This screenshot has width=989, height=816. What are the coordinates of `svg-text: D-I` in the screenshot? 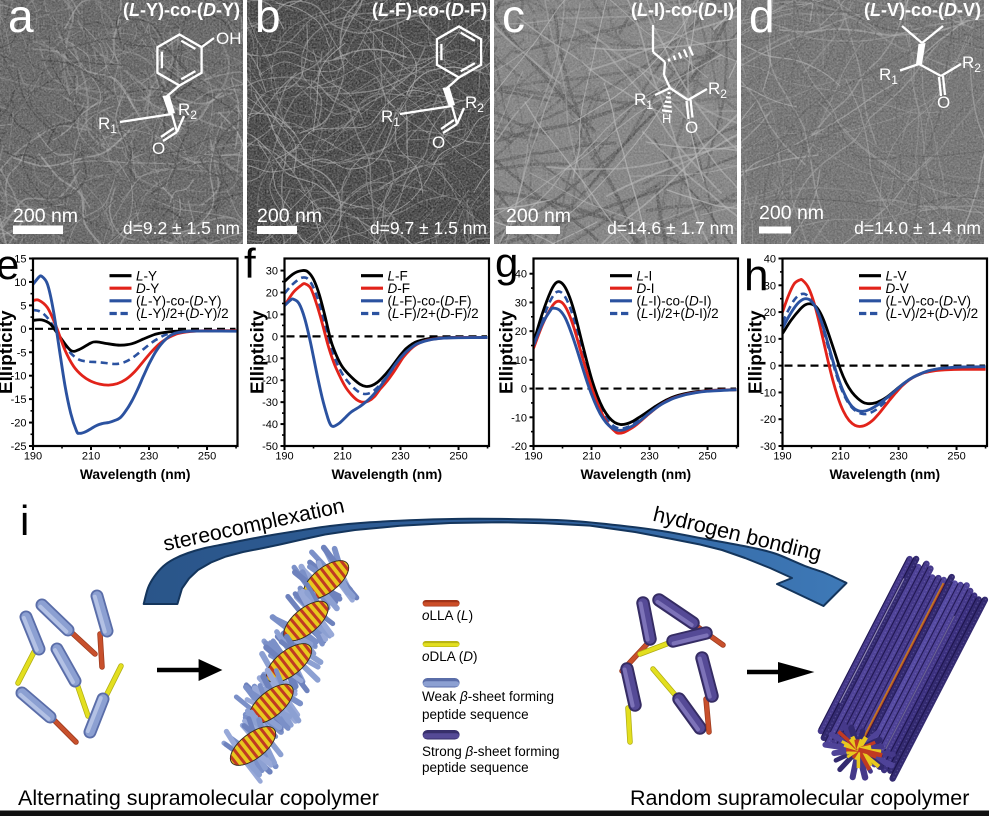 It's located at (646, 288).